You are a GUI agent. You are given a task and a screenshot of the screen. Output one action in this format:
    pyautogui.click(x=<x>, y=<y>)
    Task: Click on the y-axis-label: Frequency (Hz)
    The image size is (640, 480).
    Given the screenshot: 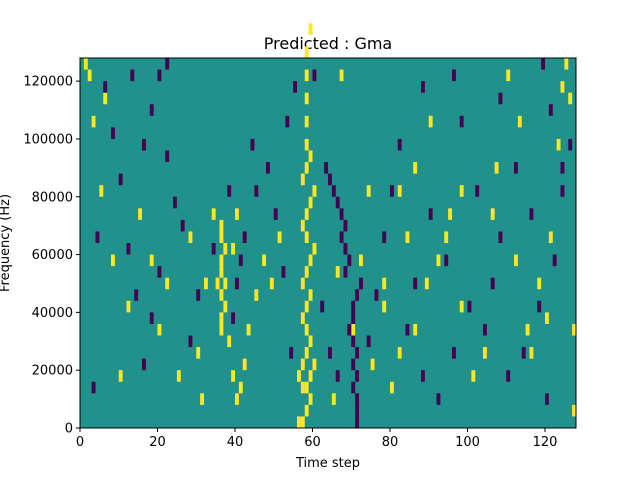 What is the action you would take?
    pyautogui.click(x=6, y=243)
    